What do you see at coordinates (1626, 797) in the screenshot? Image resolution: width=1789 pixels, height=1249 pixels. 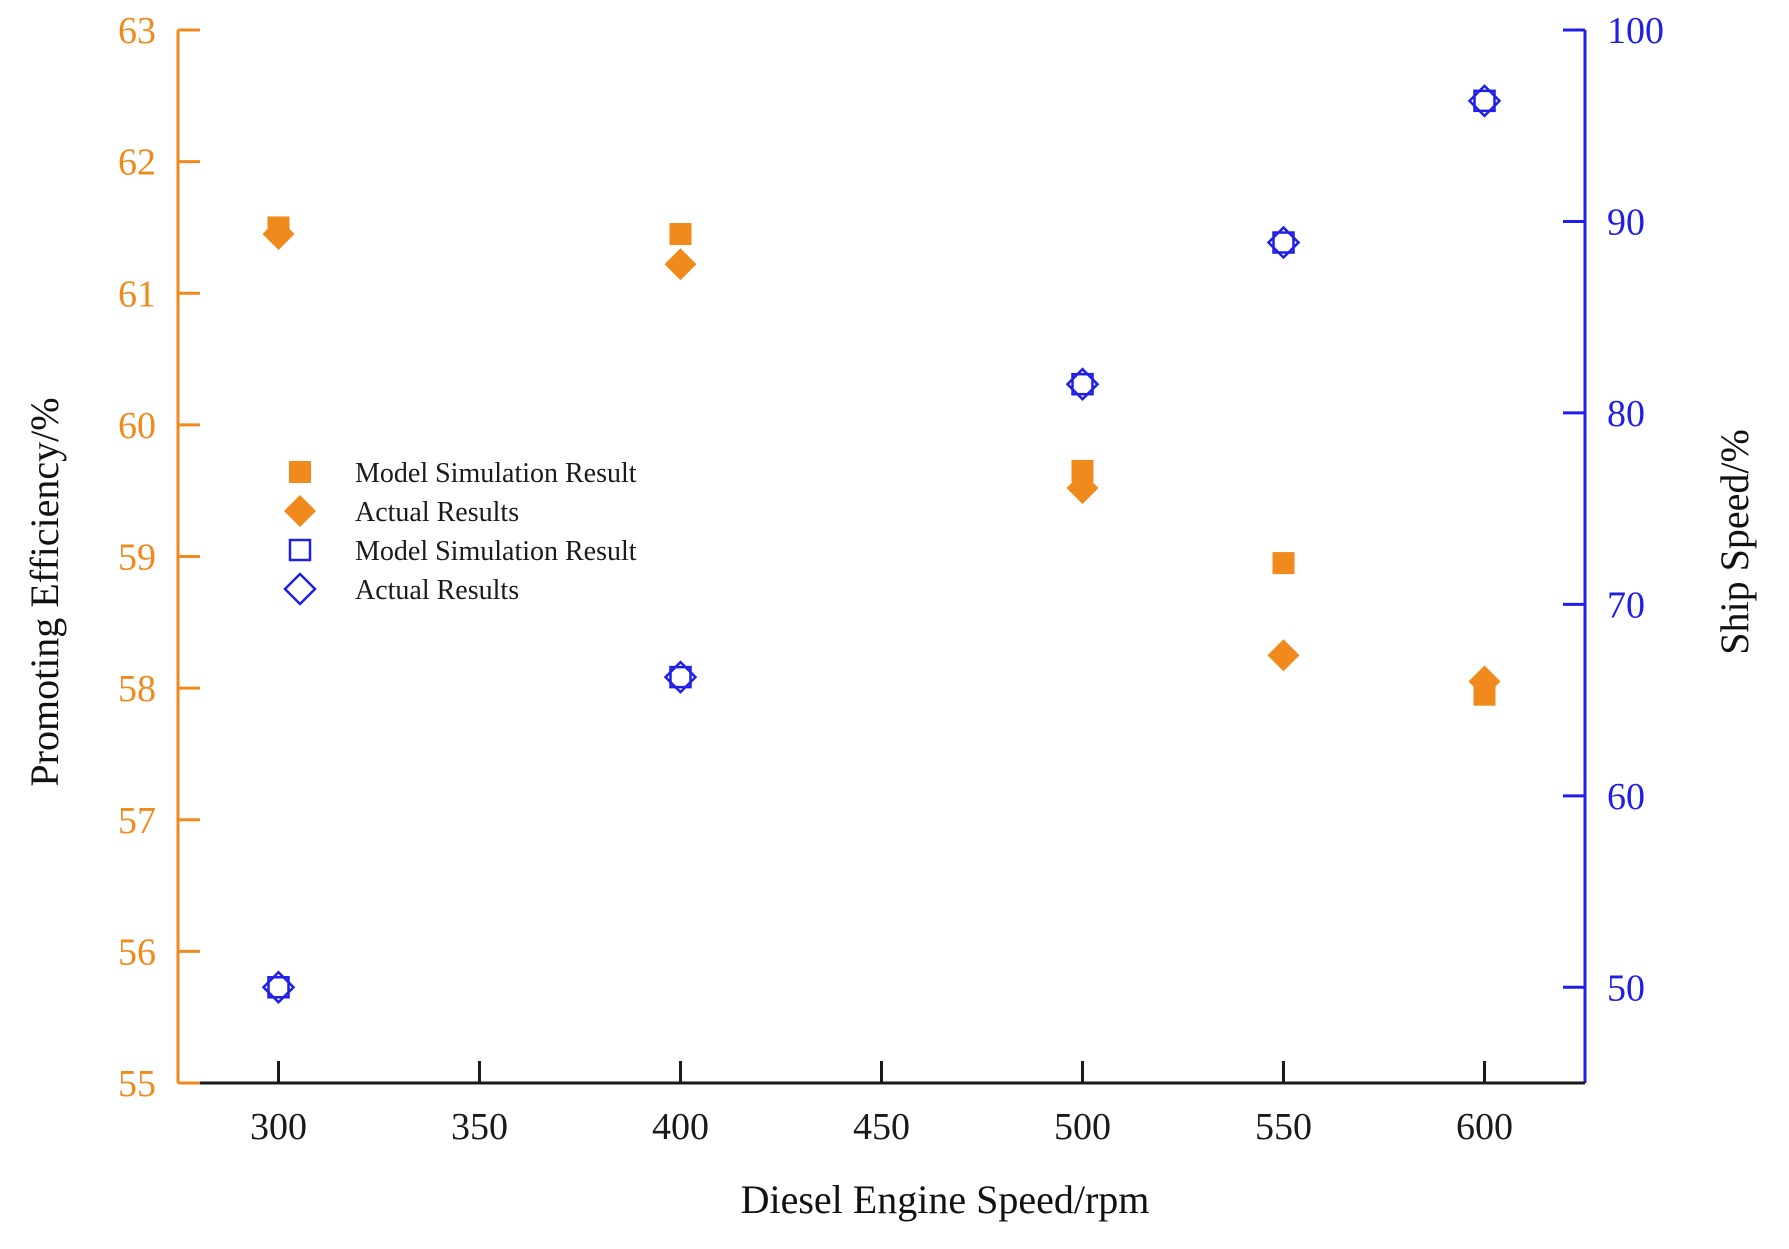 I see `right-y-tick-label: 60` at bounding box center [1626, 797].